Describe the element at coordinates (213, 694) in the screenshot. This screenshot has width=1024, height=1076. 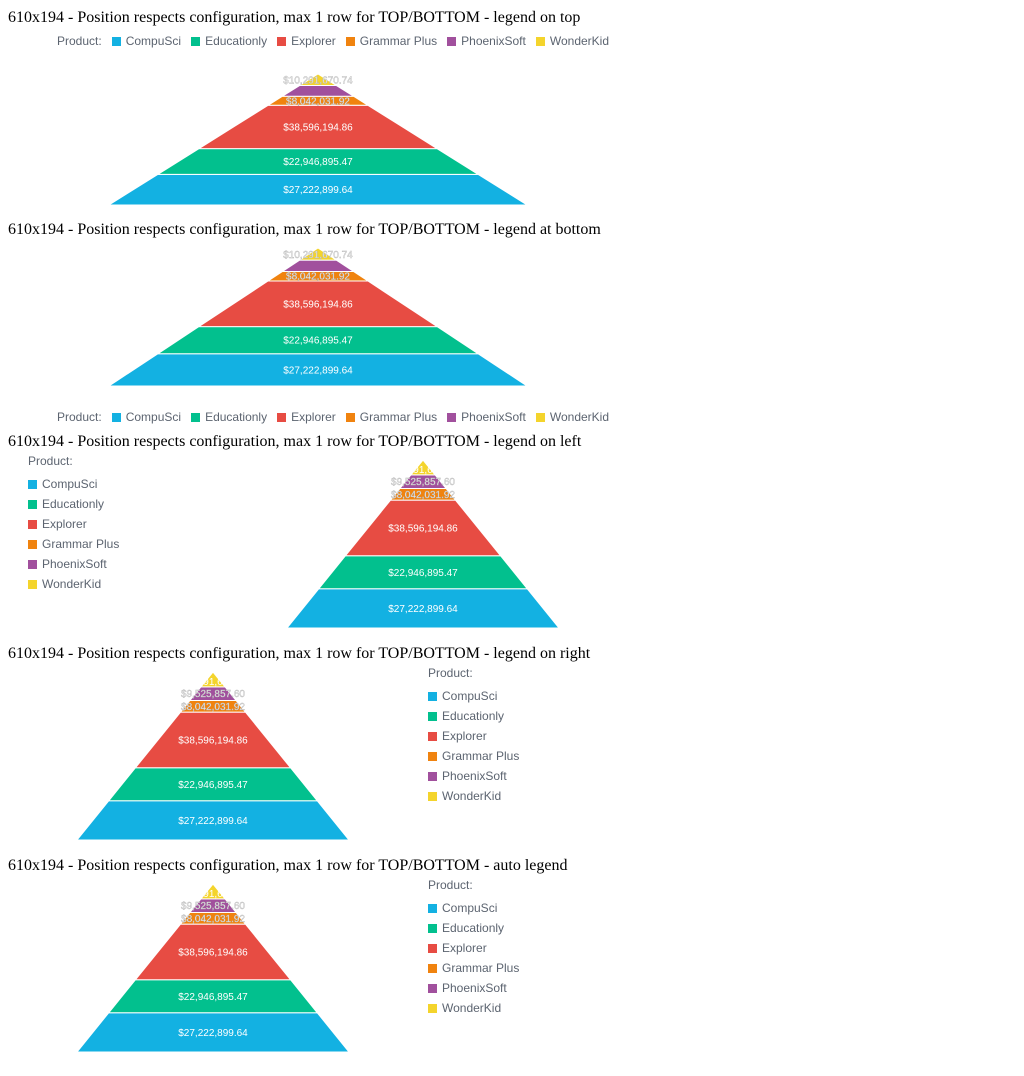
I see `data-label-phoenixsoft: $9,525,857.60` at that location.